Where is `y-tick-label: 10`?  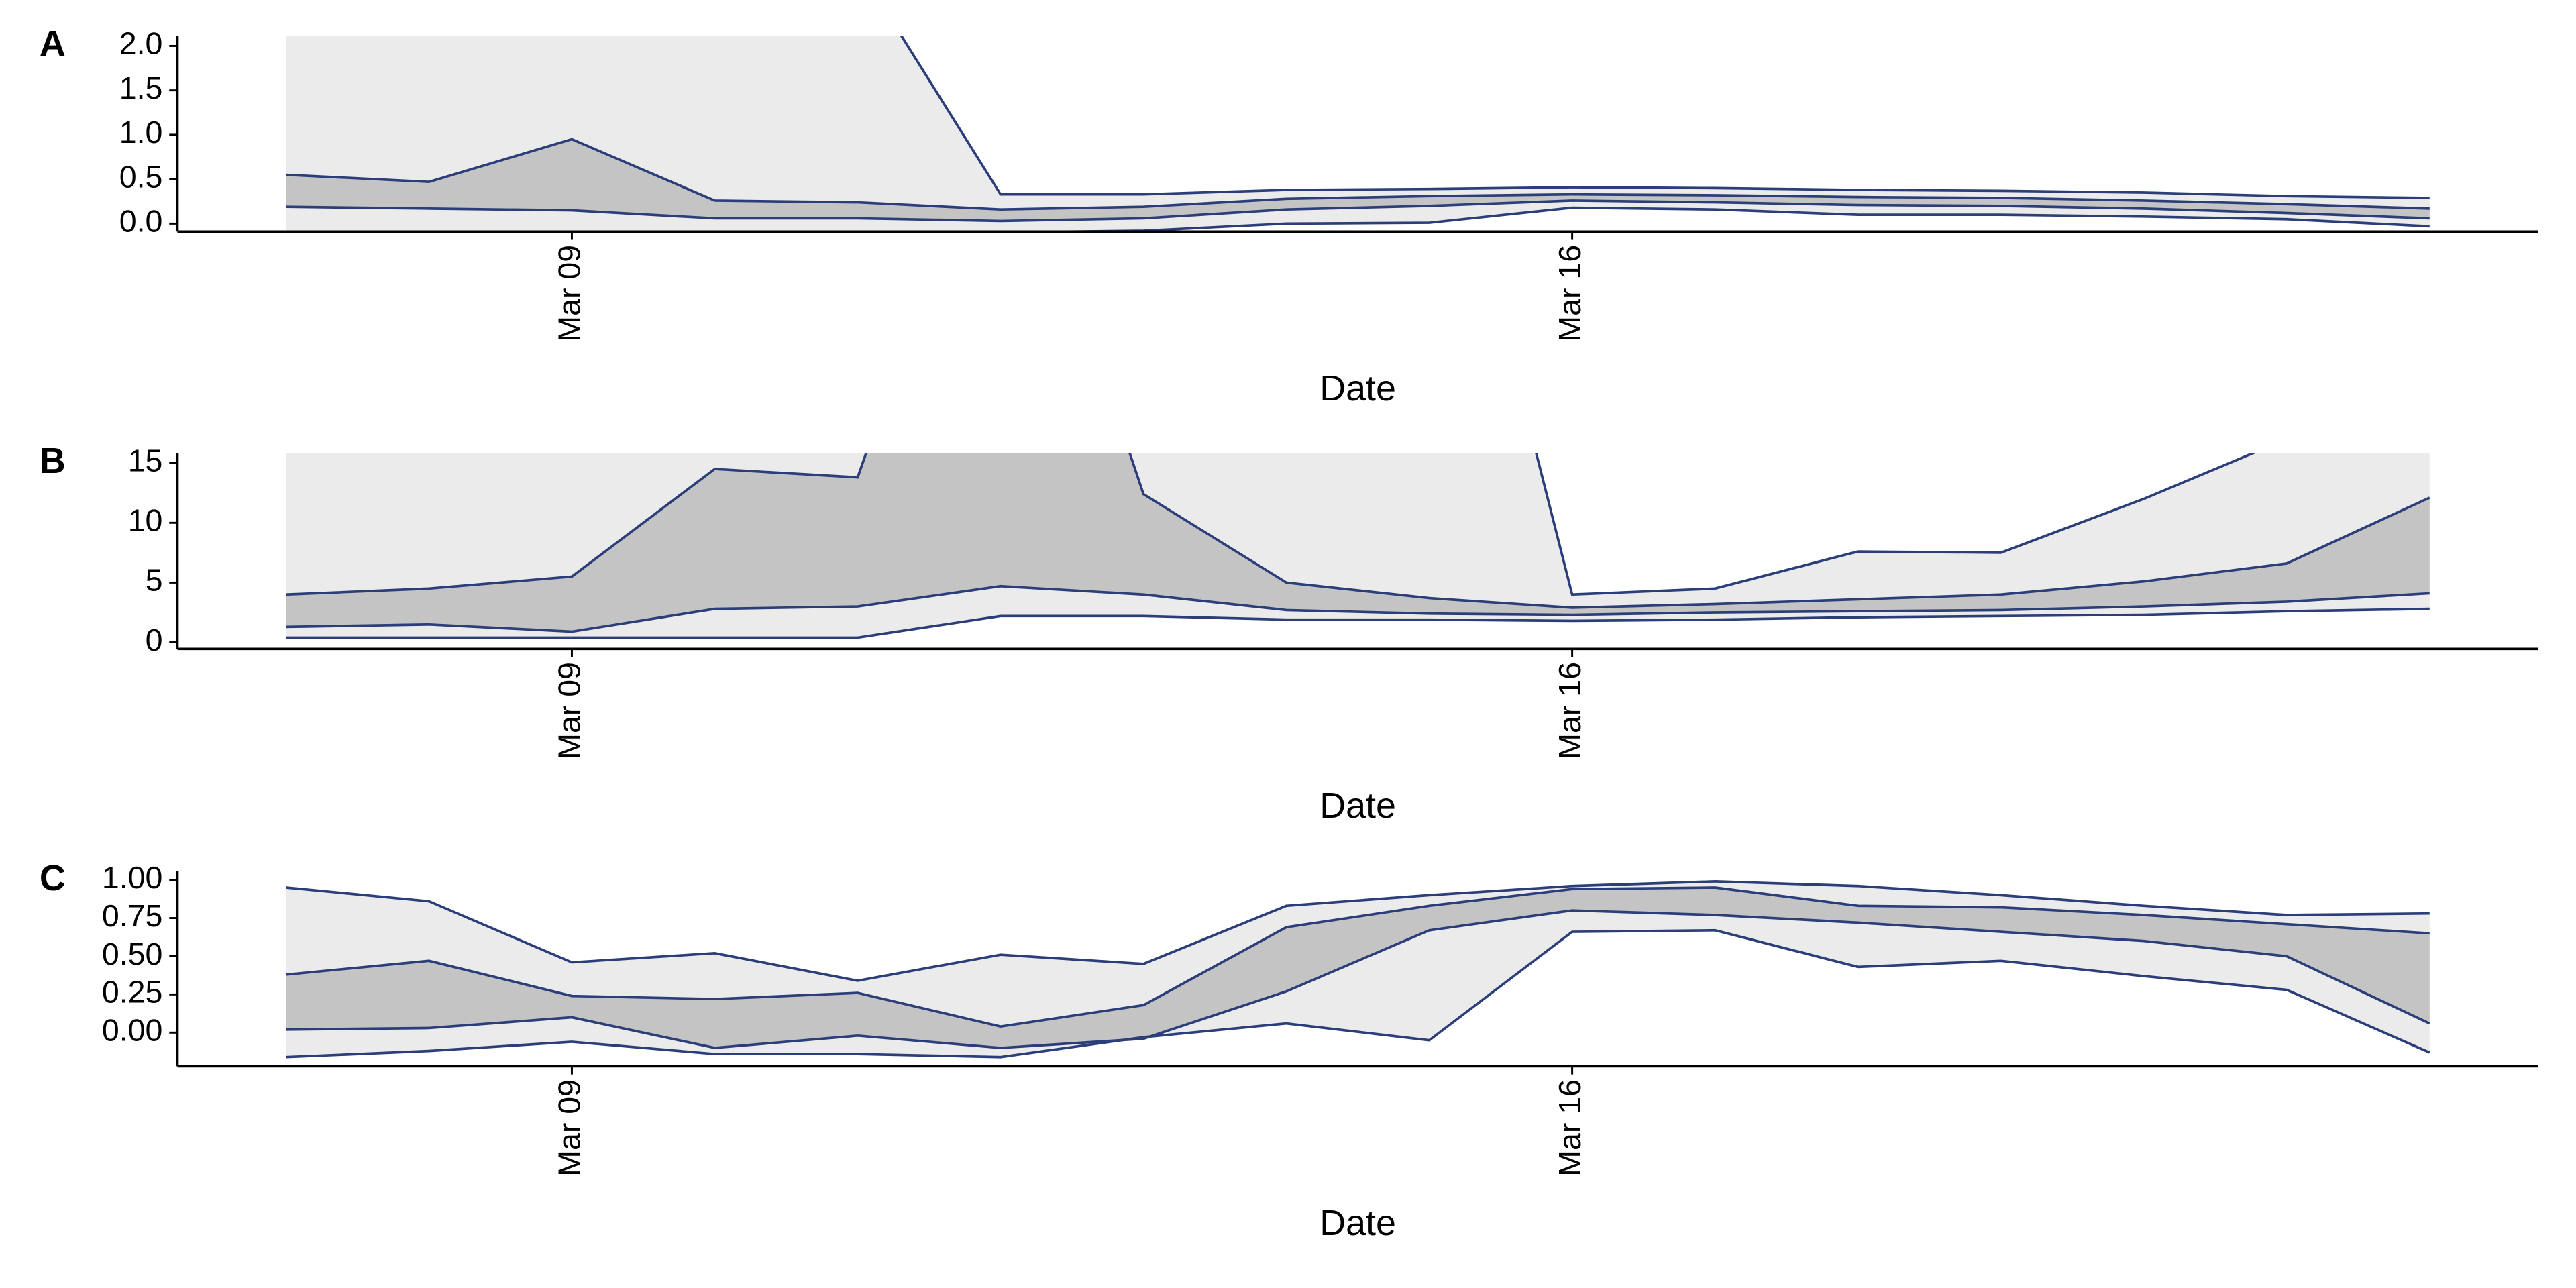 y-tick-label: 10 is located at coordinates (145, 520).